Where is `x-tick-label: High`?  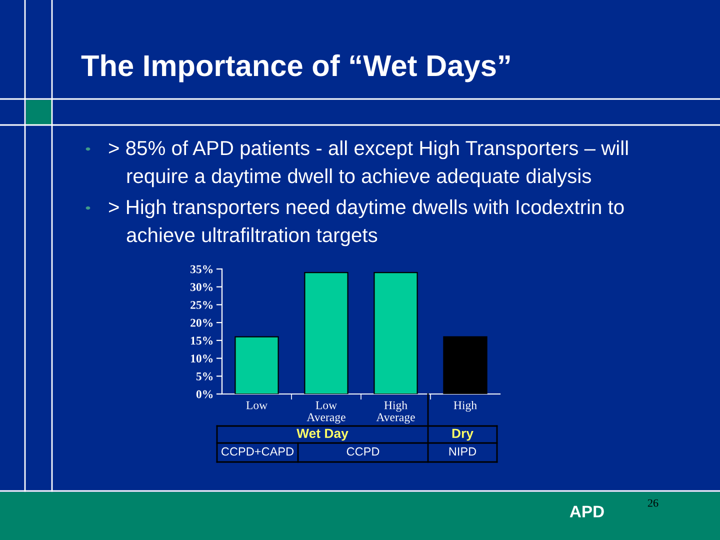
x-tick-label: High is located at coordinates (465, 406).